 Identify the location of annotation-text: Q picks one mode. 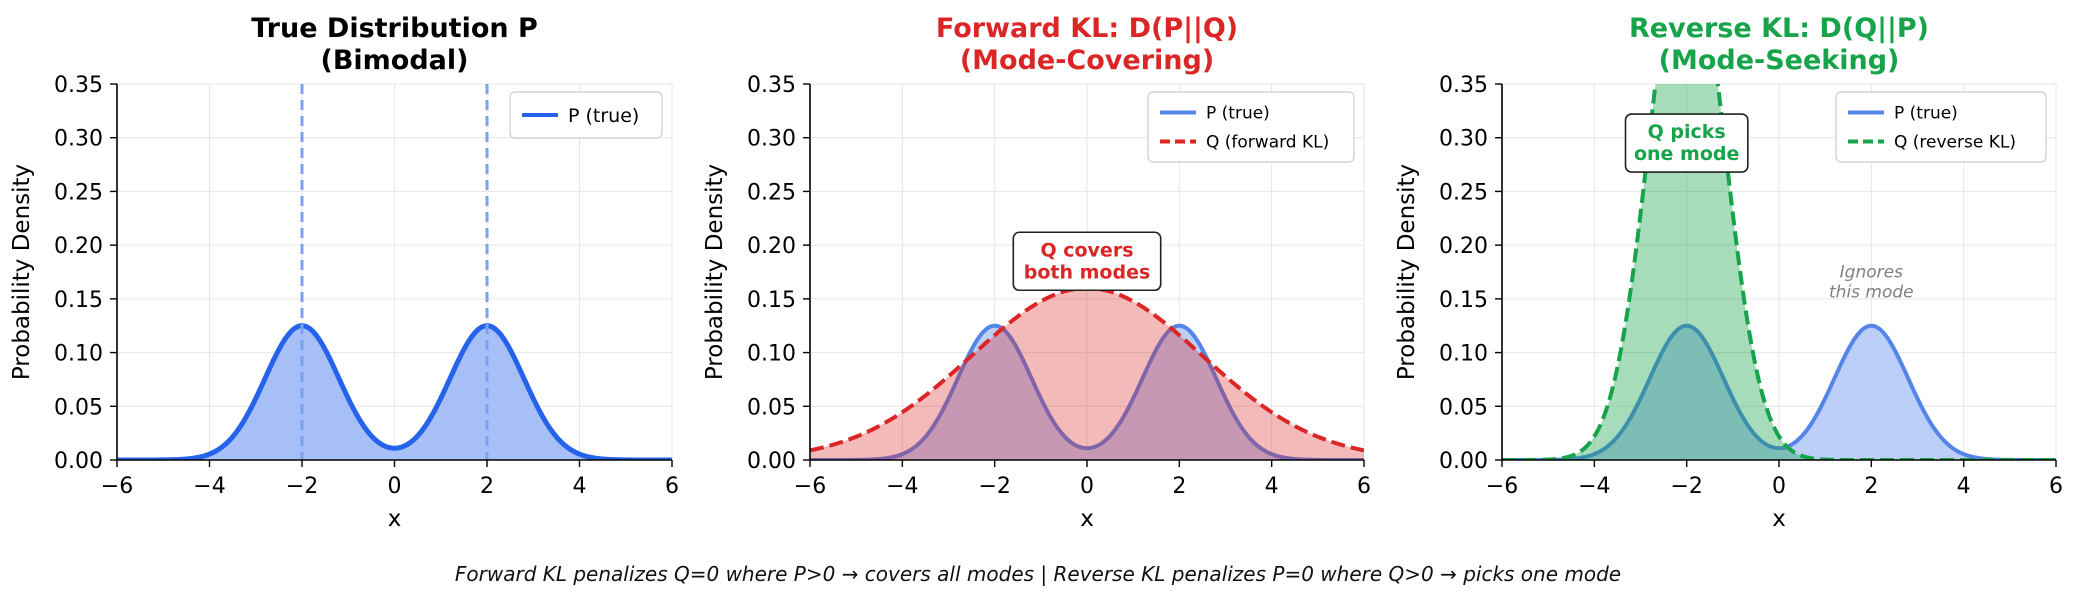
(1686, 143).